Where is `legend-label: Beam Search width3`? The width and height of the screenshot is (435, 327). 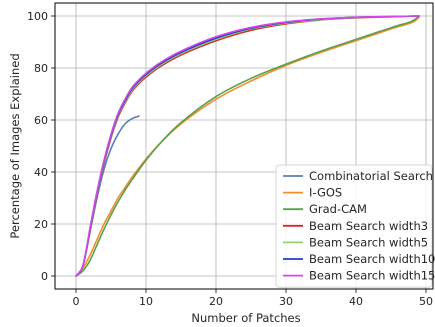
legend-label: Beam Search width3 is located at coordinates (368, 226).